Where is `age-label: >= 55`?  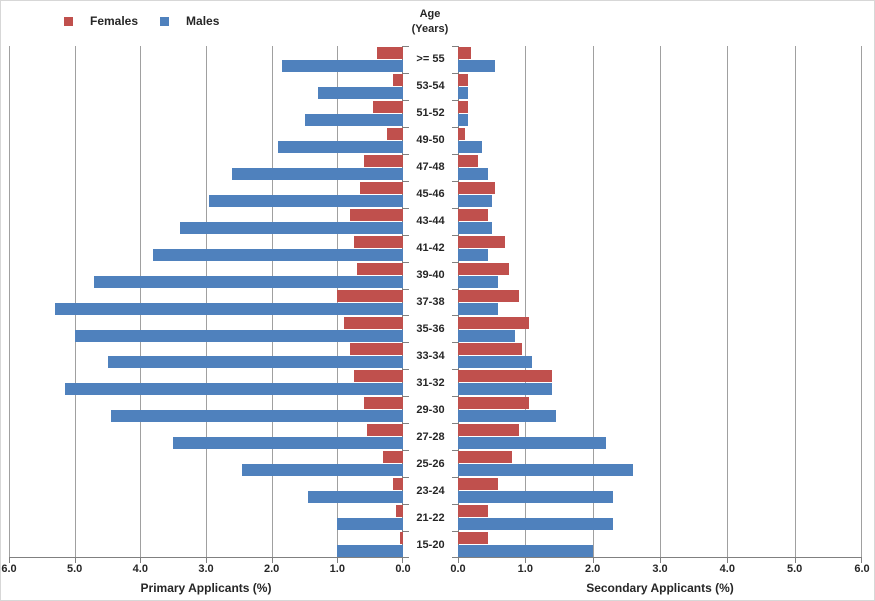 age-label: >= 55 is located at coordinates (430, 59).